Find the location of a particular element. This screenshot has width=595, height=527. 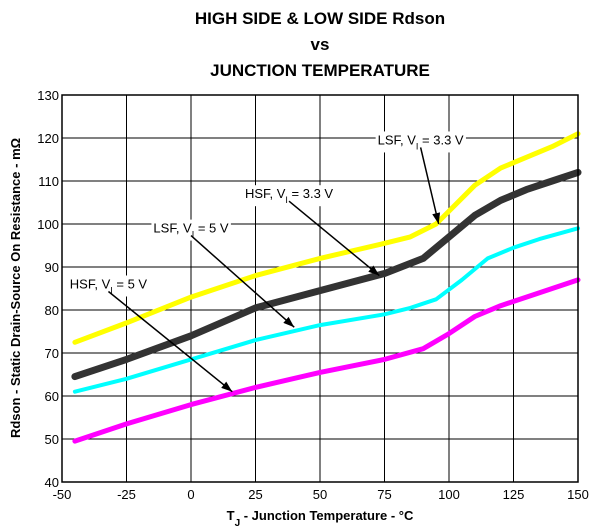

annotation-1: HSF, VI = 3.3 V is located at coordinates (311, 231).